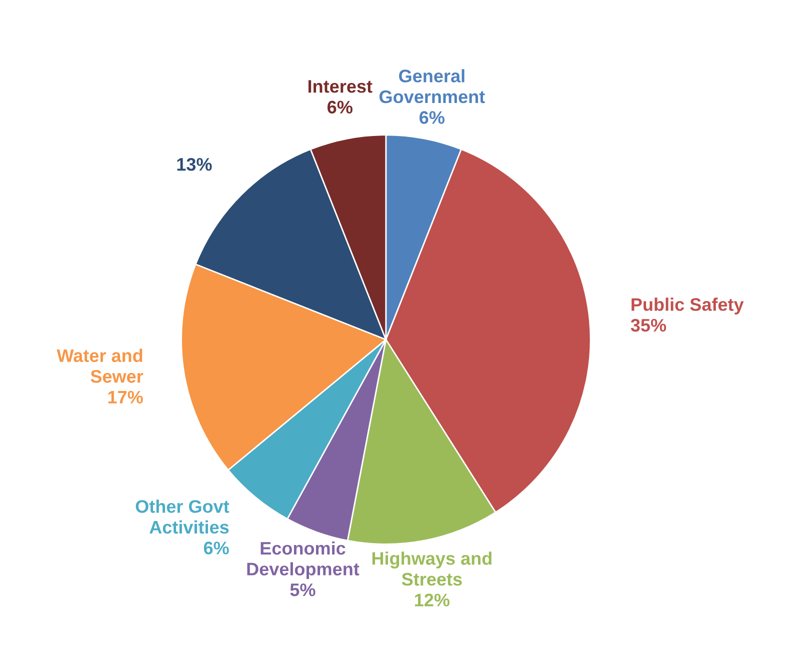 The image size is (804, 653). Describe the element at coordinates (432, 569) in the screenshot. I see `slice-label: Highways and Streets` at that location.